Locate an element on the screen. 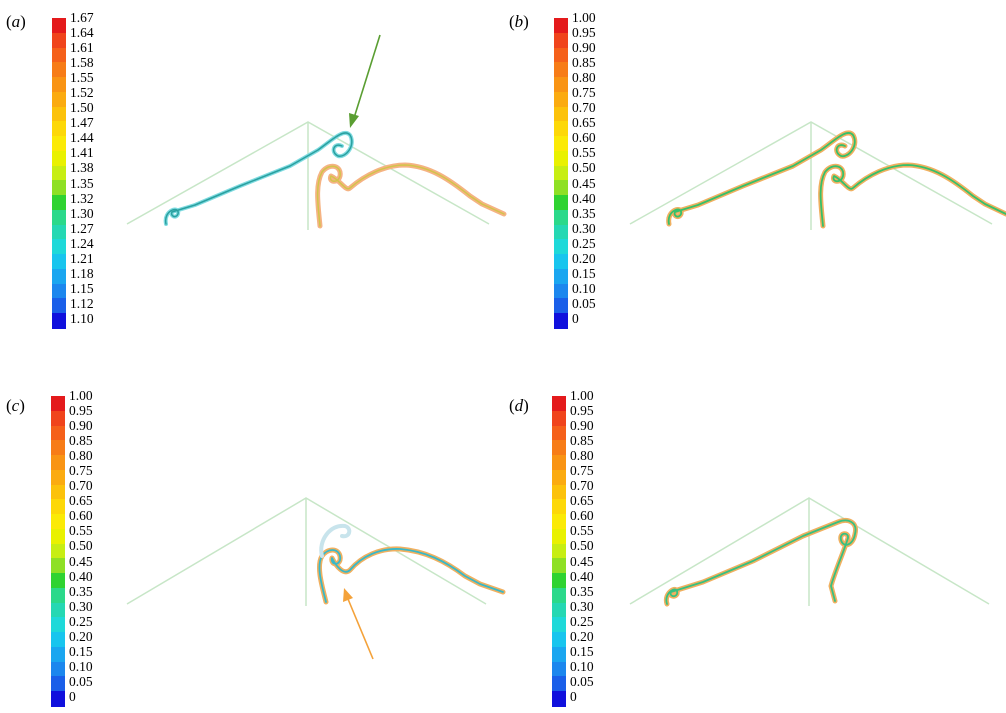 Image resolution: width=1006 pixels, height=713 pixels. colorbar-tick-label: 1.15 is located at coordinates (82, 288).